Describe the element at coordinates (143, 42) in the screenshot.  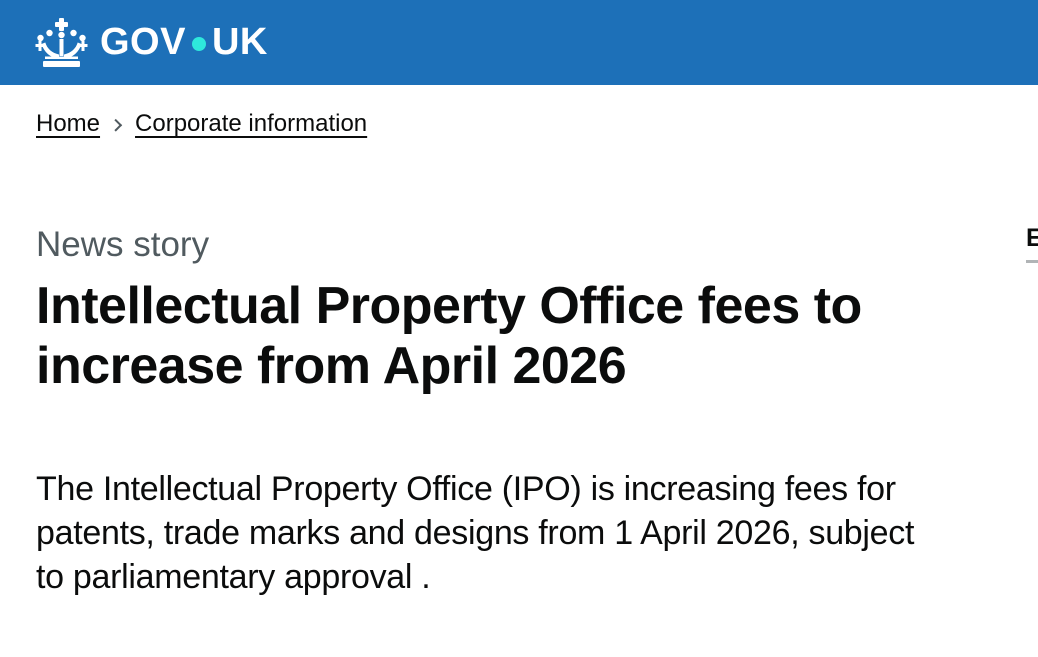
I see `logo-text-gov: GOV` at that location.